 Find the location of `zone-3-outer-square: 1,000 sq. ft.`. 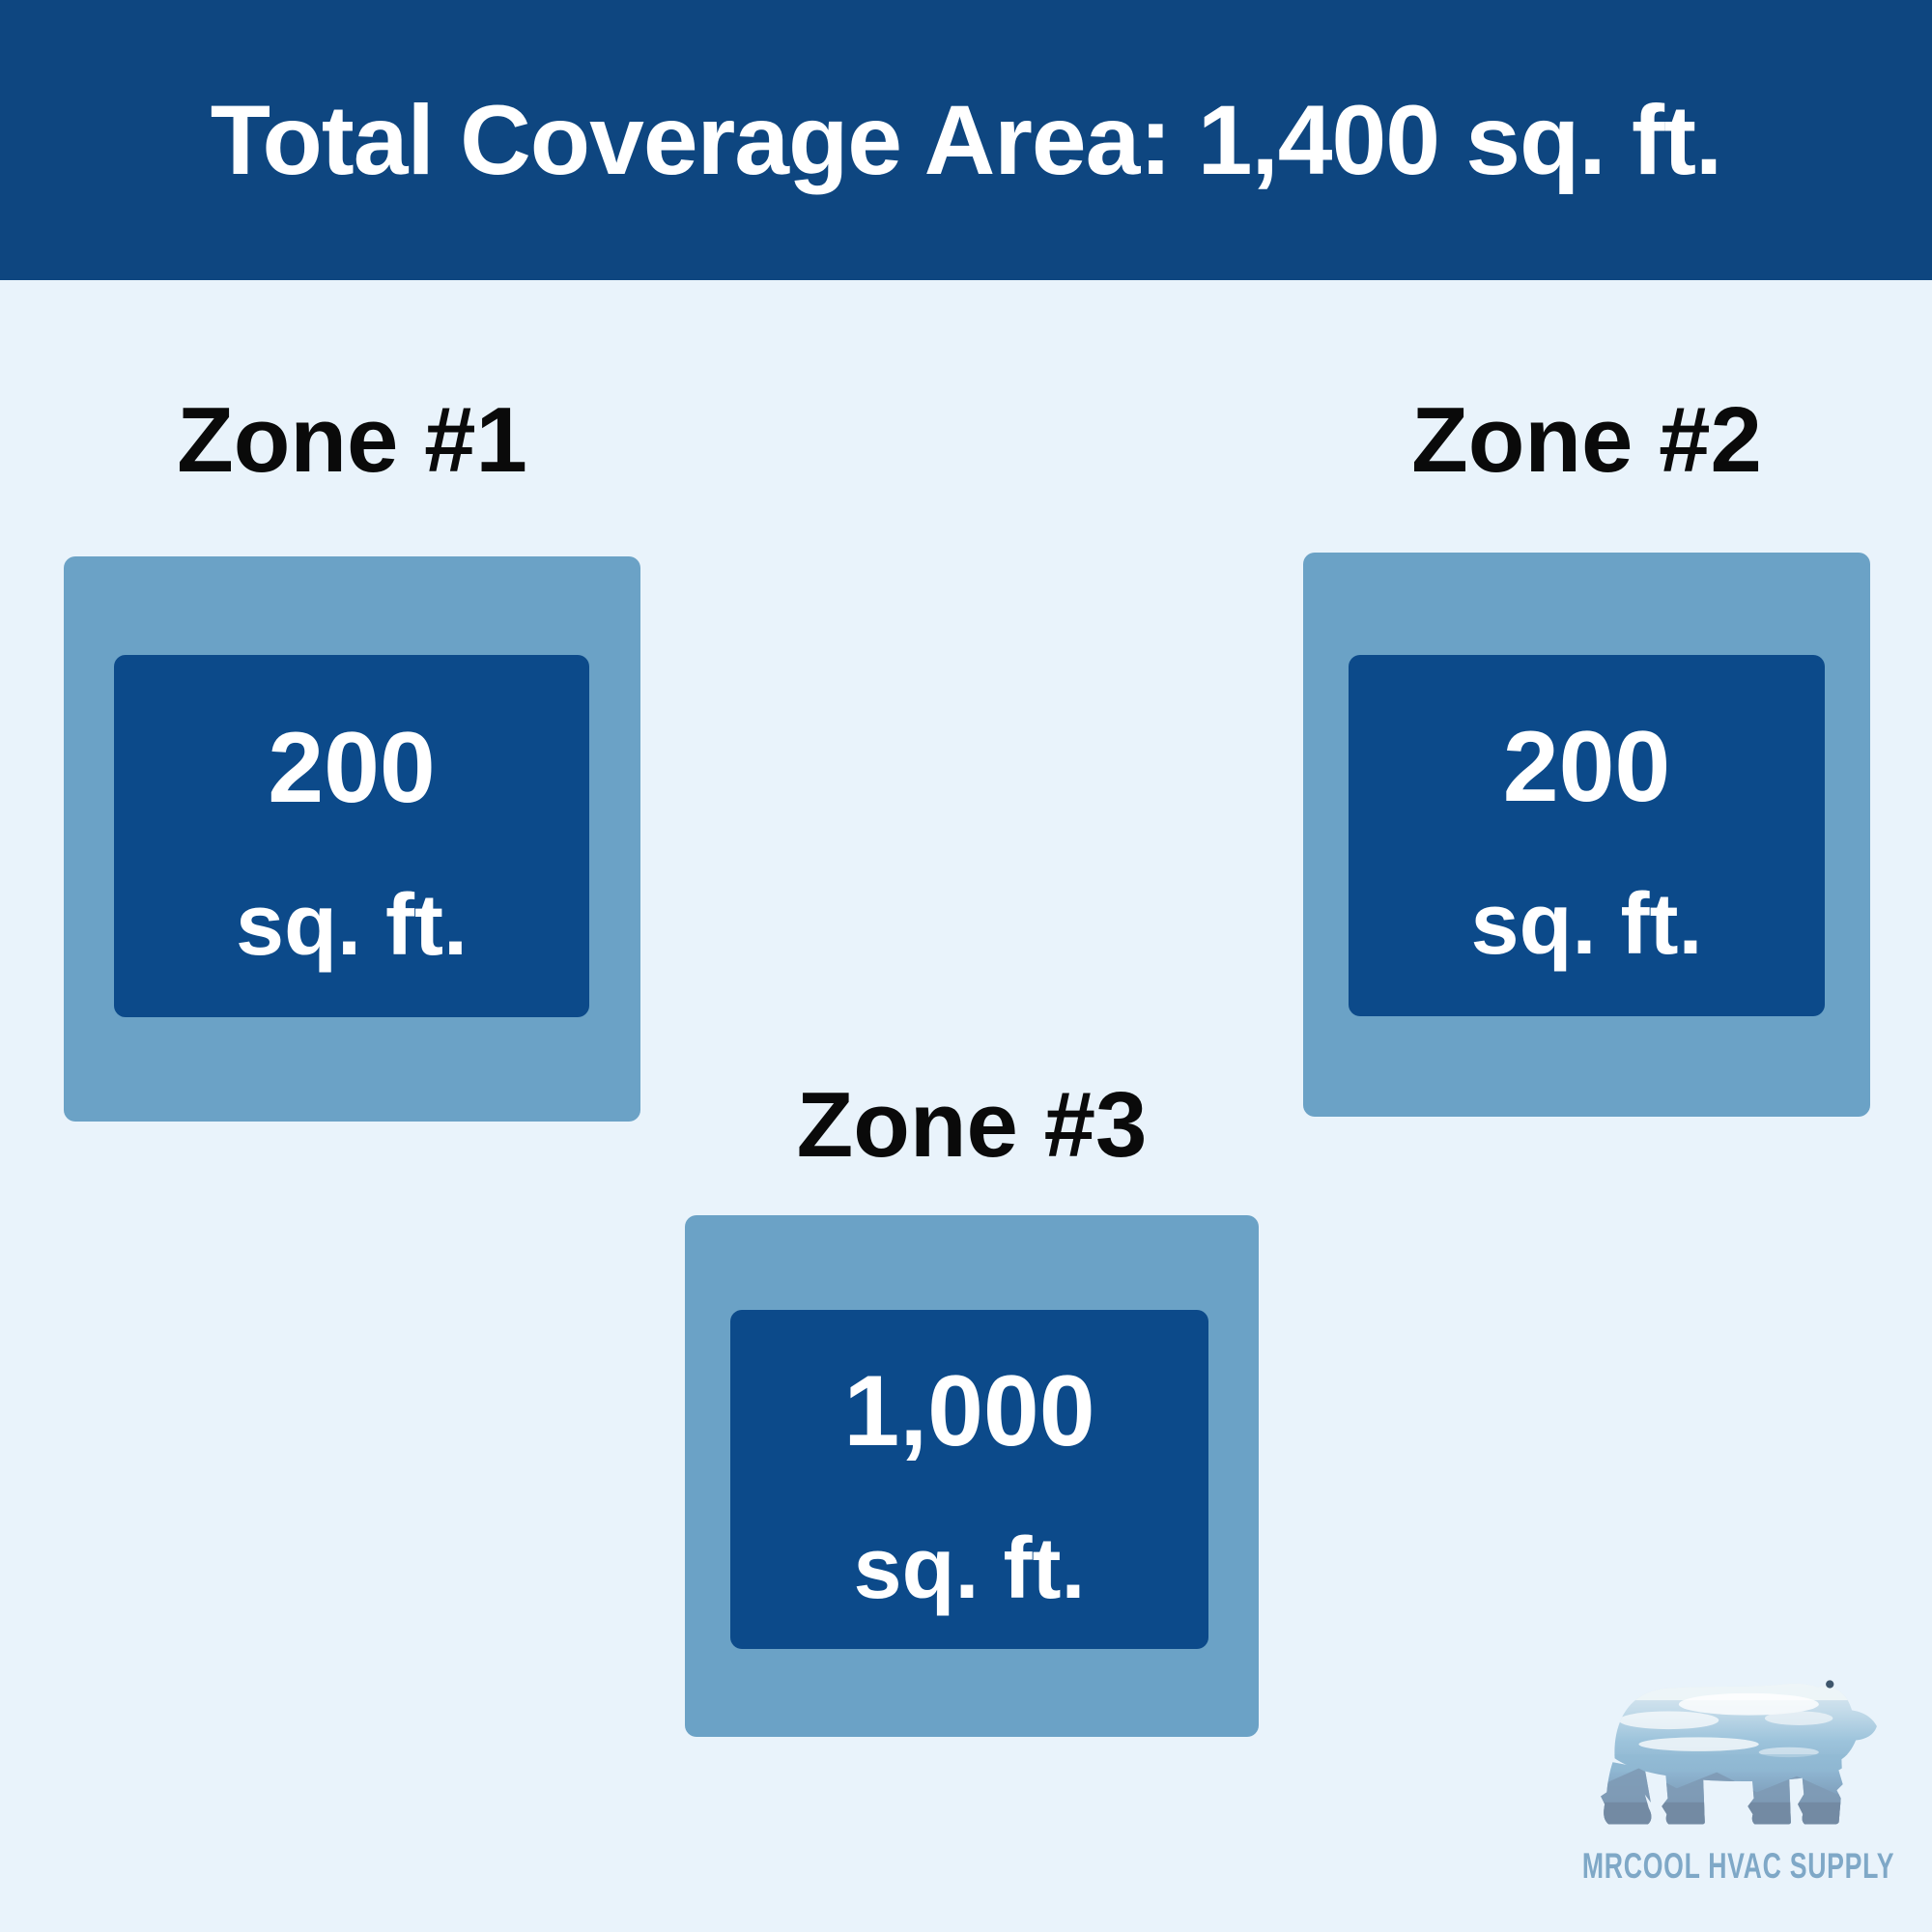

zone-3-outer-square: 1,000 sq. ft. is located at coordinates (972, 1476).